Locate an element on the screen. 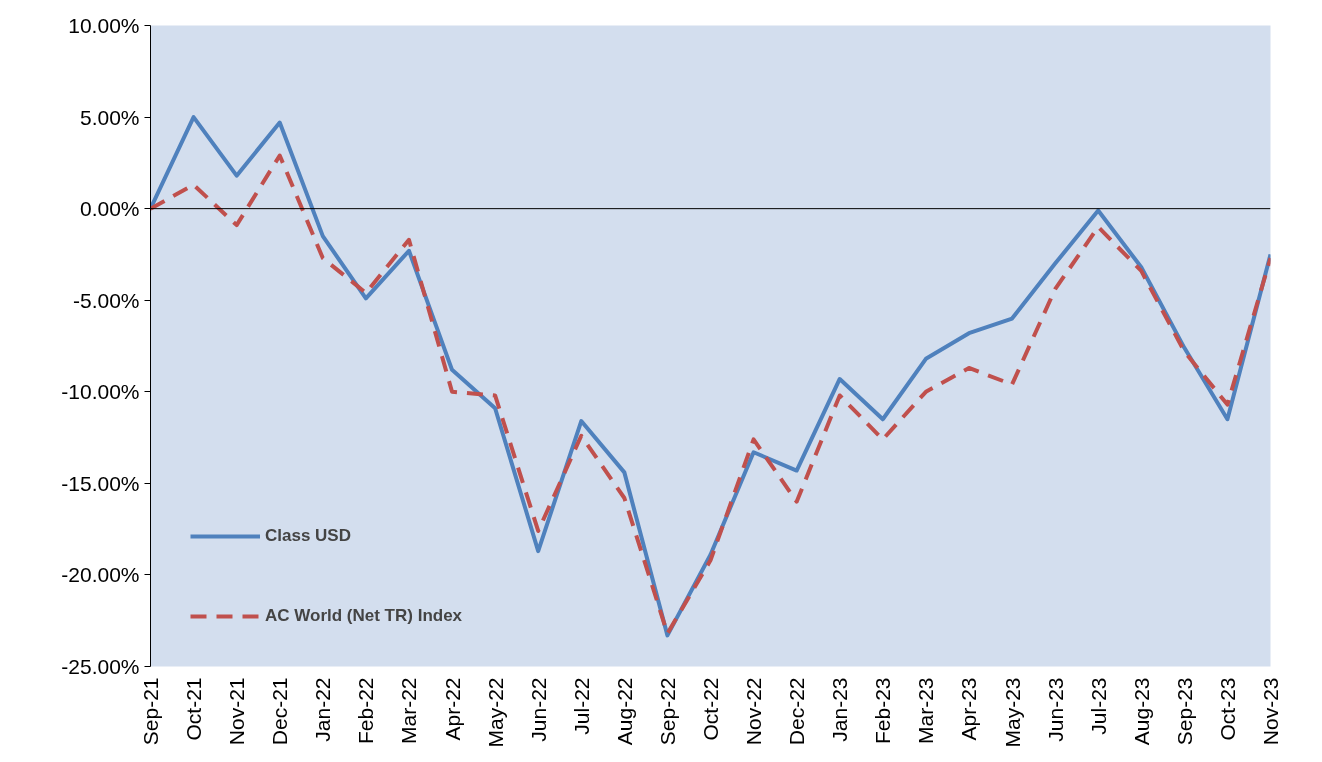 The height and width of the screenshot is (762, 1322). x-tick-label: Apr-22 is located at coordinates (452, 709).